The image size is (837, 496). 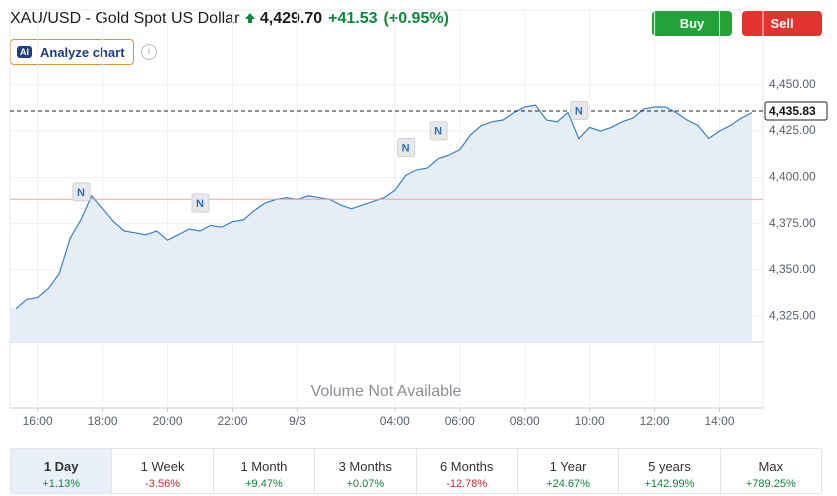 What do you see at coordinates (162, 466) in the screenshot?
I see `period-label: 1 Week` at bounding box center [162, 466].